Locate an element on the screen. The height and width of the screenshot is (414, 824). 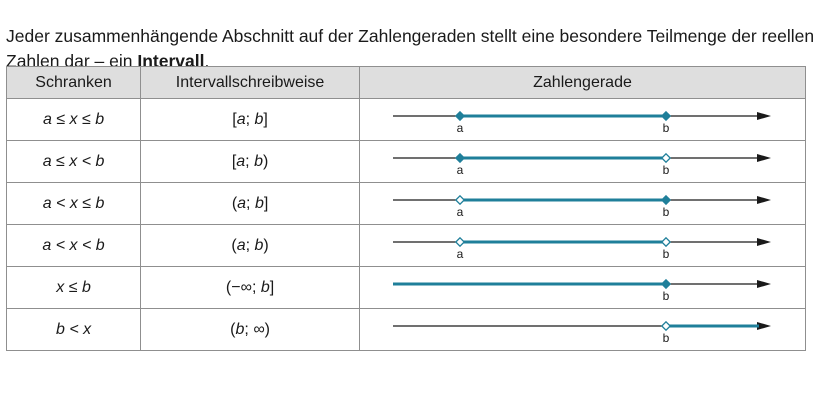
bounds-cell: a < x < b is located at coordinates (73, 245).